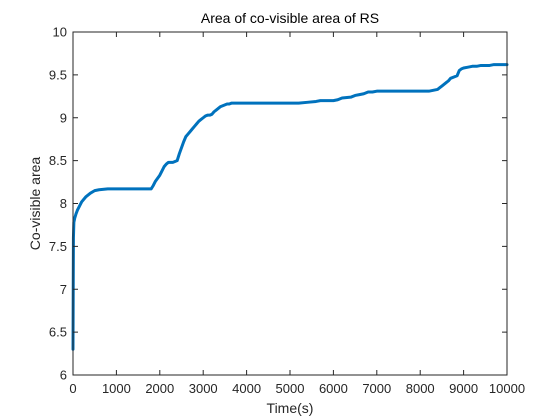 The height and width of the screenshot is (420, 560). Describe the element at coordinates (63, 289) in the screenshot. I see `y-tick-label: 7` at that location.